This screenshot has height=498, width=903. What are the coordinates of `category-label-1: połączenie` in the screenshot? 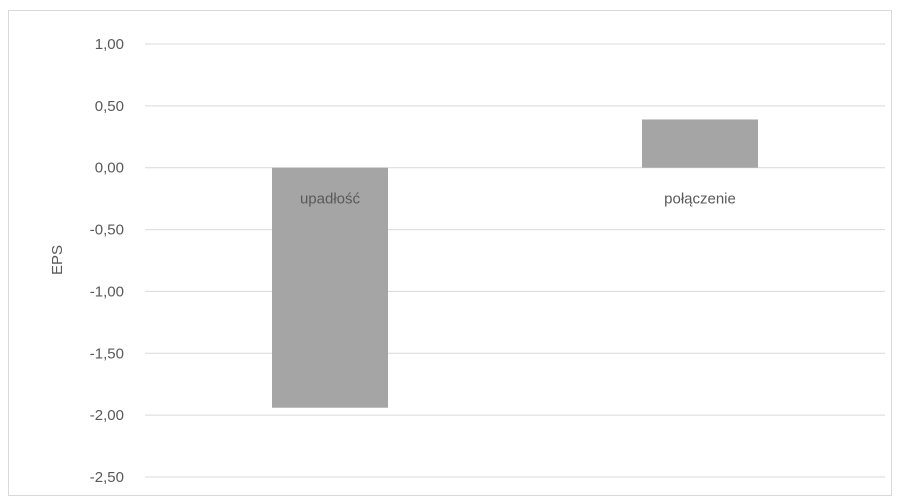 It's located at (700, 199).